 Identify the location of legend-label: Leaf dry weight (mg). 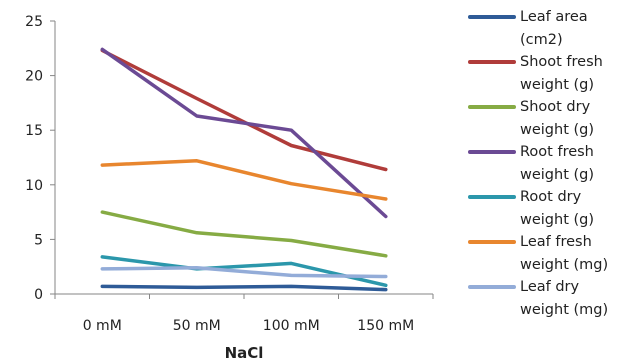
(564, 298).